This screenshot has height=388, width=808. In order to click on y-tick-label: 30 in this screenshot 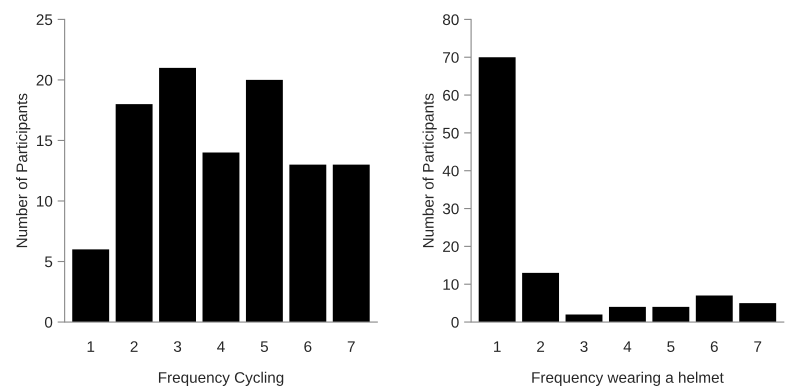, I will do `click(450, 208)`.